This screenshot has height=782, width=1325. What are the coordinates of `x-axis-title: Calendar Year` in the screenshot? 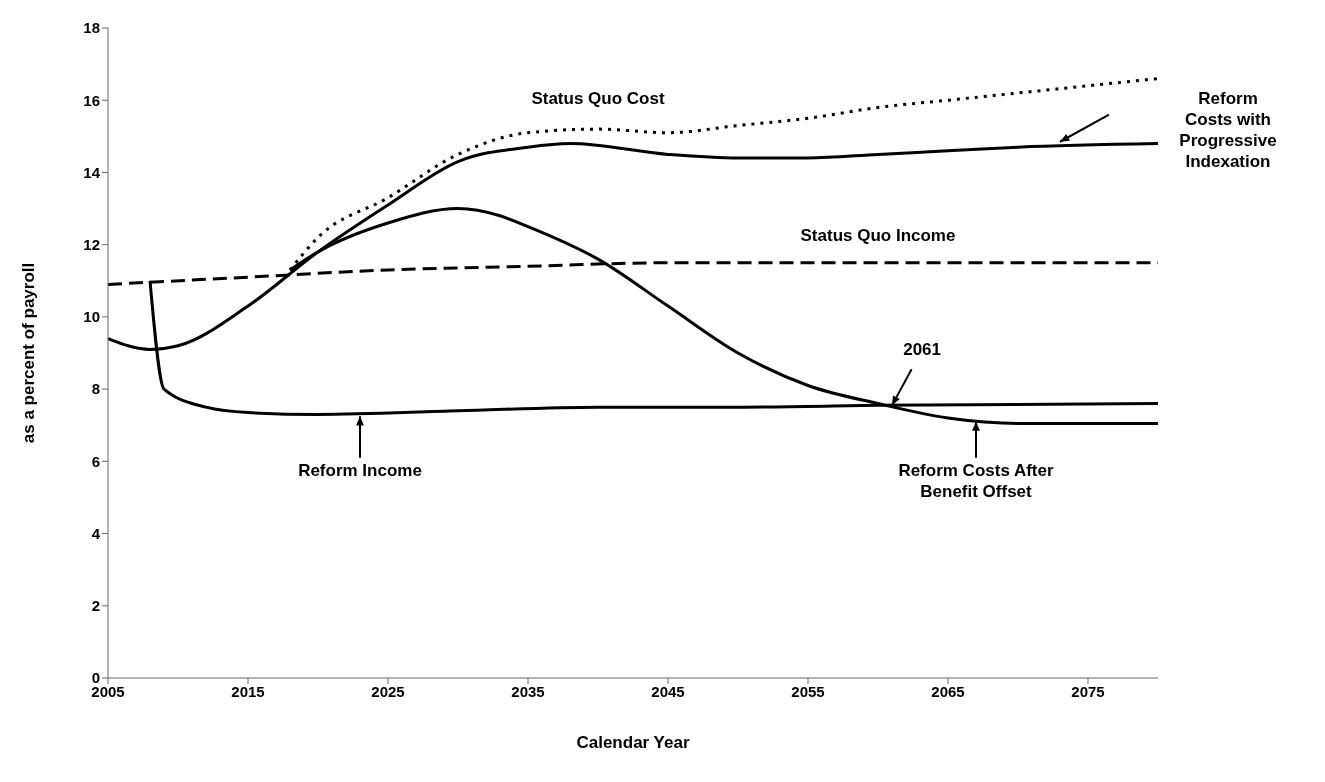 It's located at (633, 742).